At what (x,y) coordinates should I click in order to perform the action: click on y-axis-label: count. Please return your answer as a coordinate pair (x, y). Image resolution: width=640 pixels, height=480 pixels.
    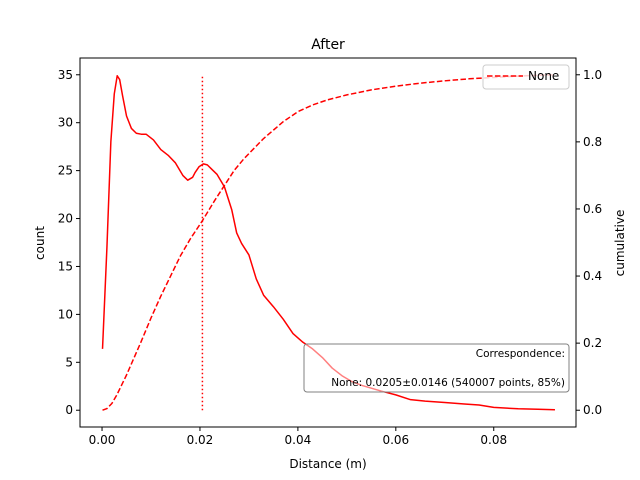
    Looking at the image, I should click on (40, 243).